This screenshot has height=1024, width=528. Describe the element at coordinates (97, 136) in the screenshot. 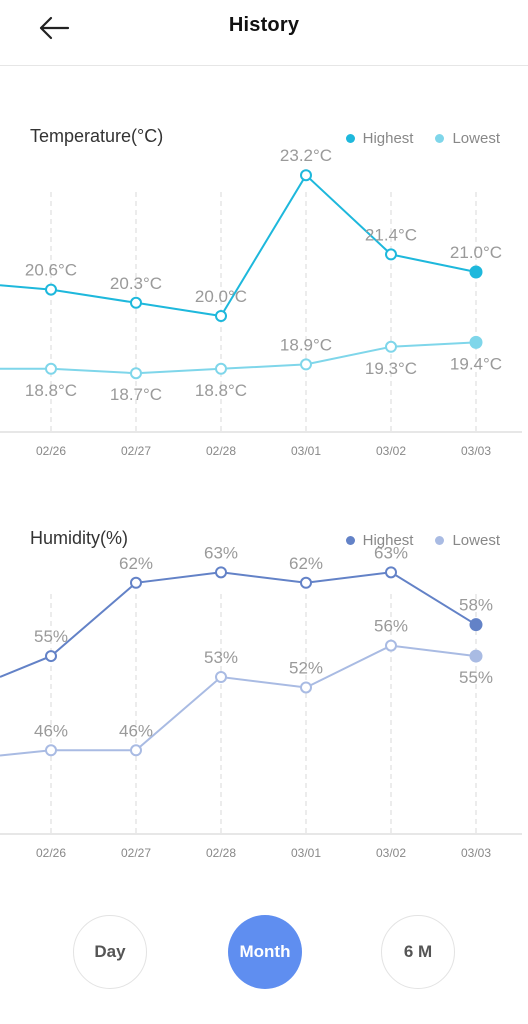

I see `temperature-chart-title: Temperature(°C)` at that location.